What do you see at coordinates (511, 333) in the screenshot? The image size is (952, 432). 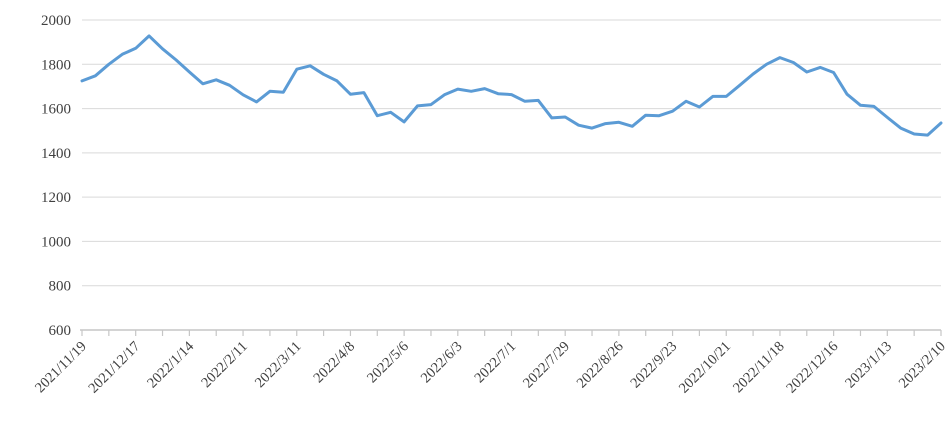 I see `x-axis-ticks` at bounding box center [511, 333].